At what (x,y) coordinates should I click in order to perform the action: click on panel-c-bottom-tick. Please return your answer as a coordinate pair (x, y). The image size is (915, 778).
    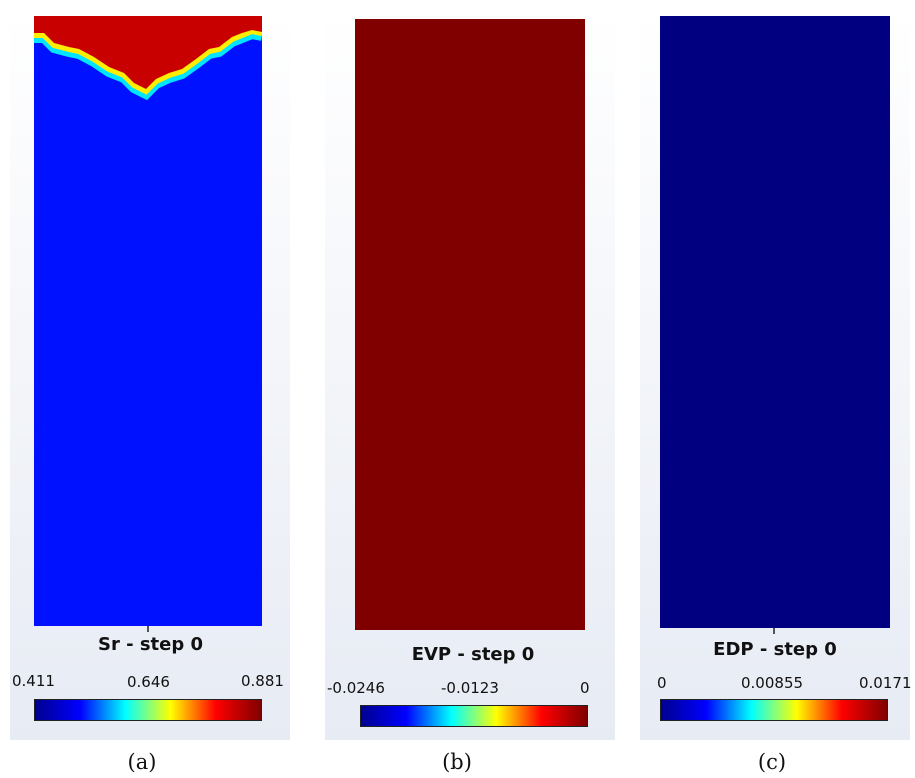
    Looking at the image, I should click on (774, 631).